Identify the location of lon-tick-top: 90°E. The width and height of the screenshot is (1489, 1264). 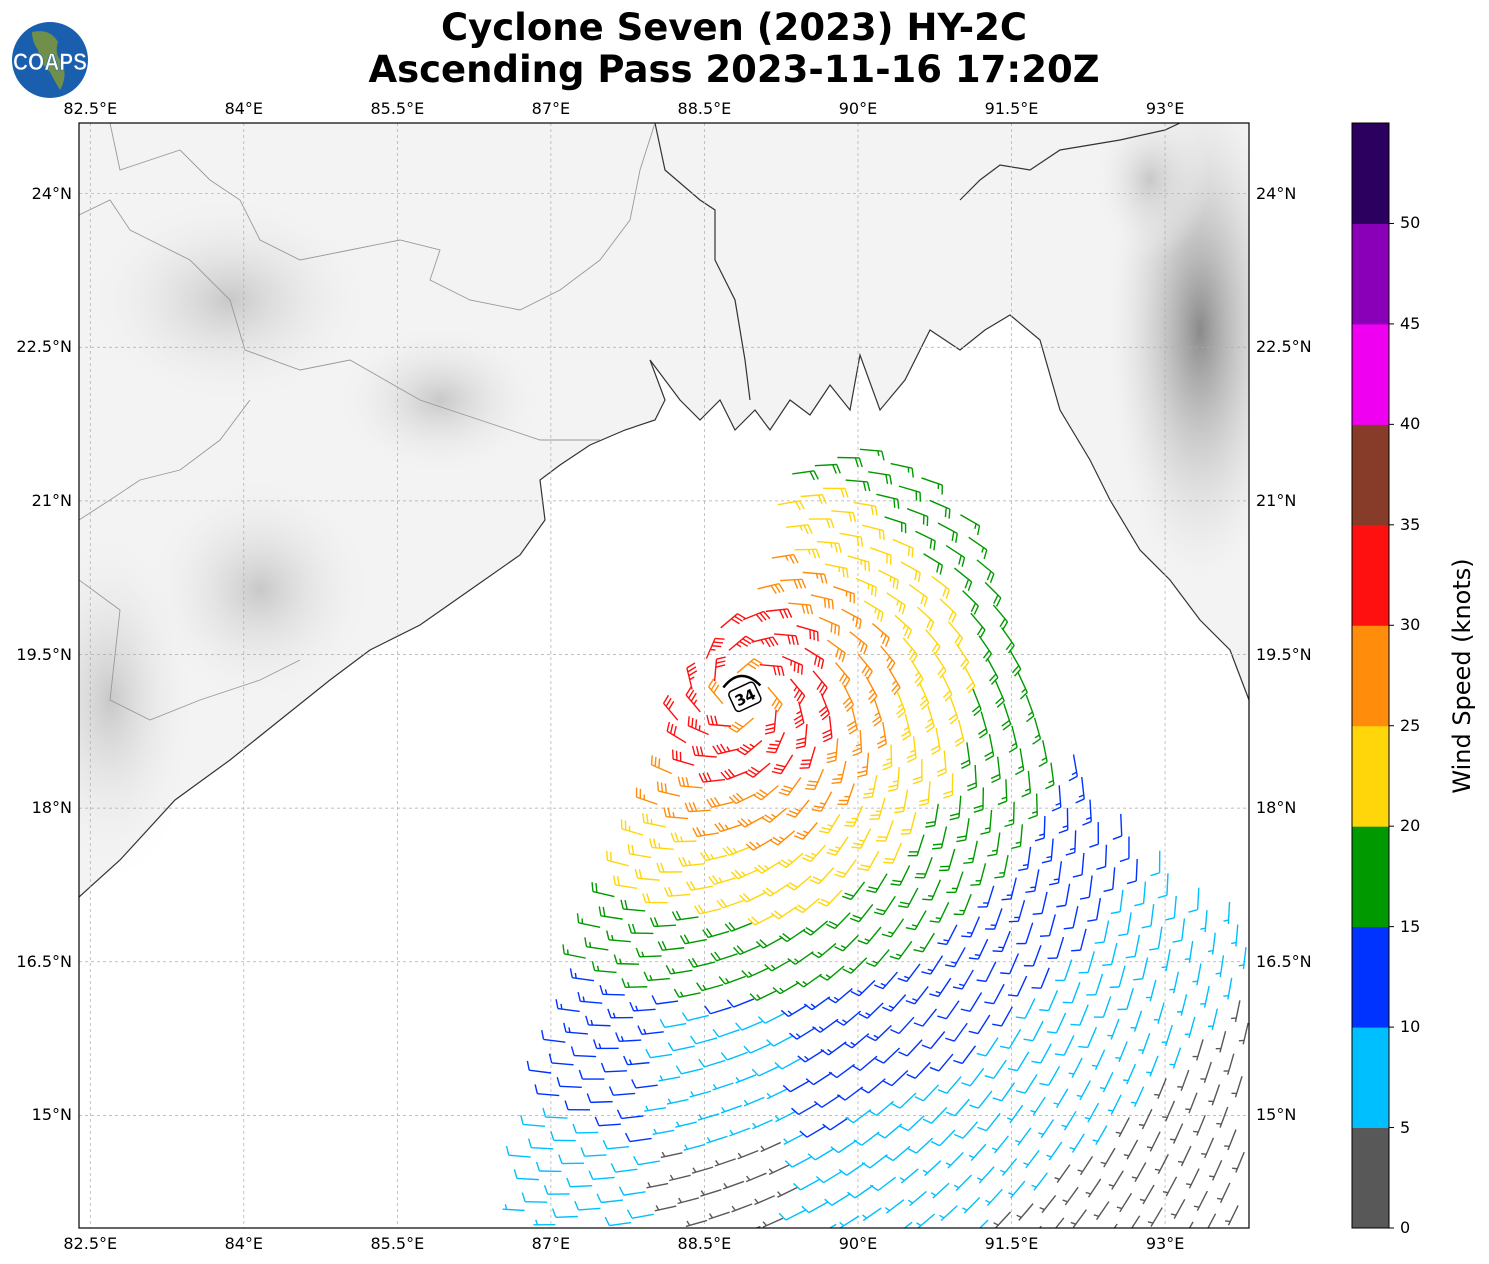
(858, 108).